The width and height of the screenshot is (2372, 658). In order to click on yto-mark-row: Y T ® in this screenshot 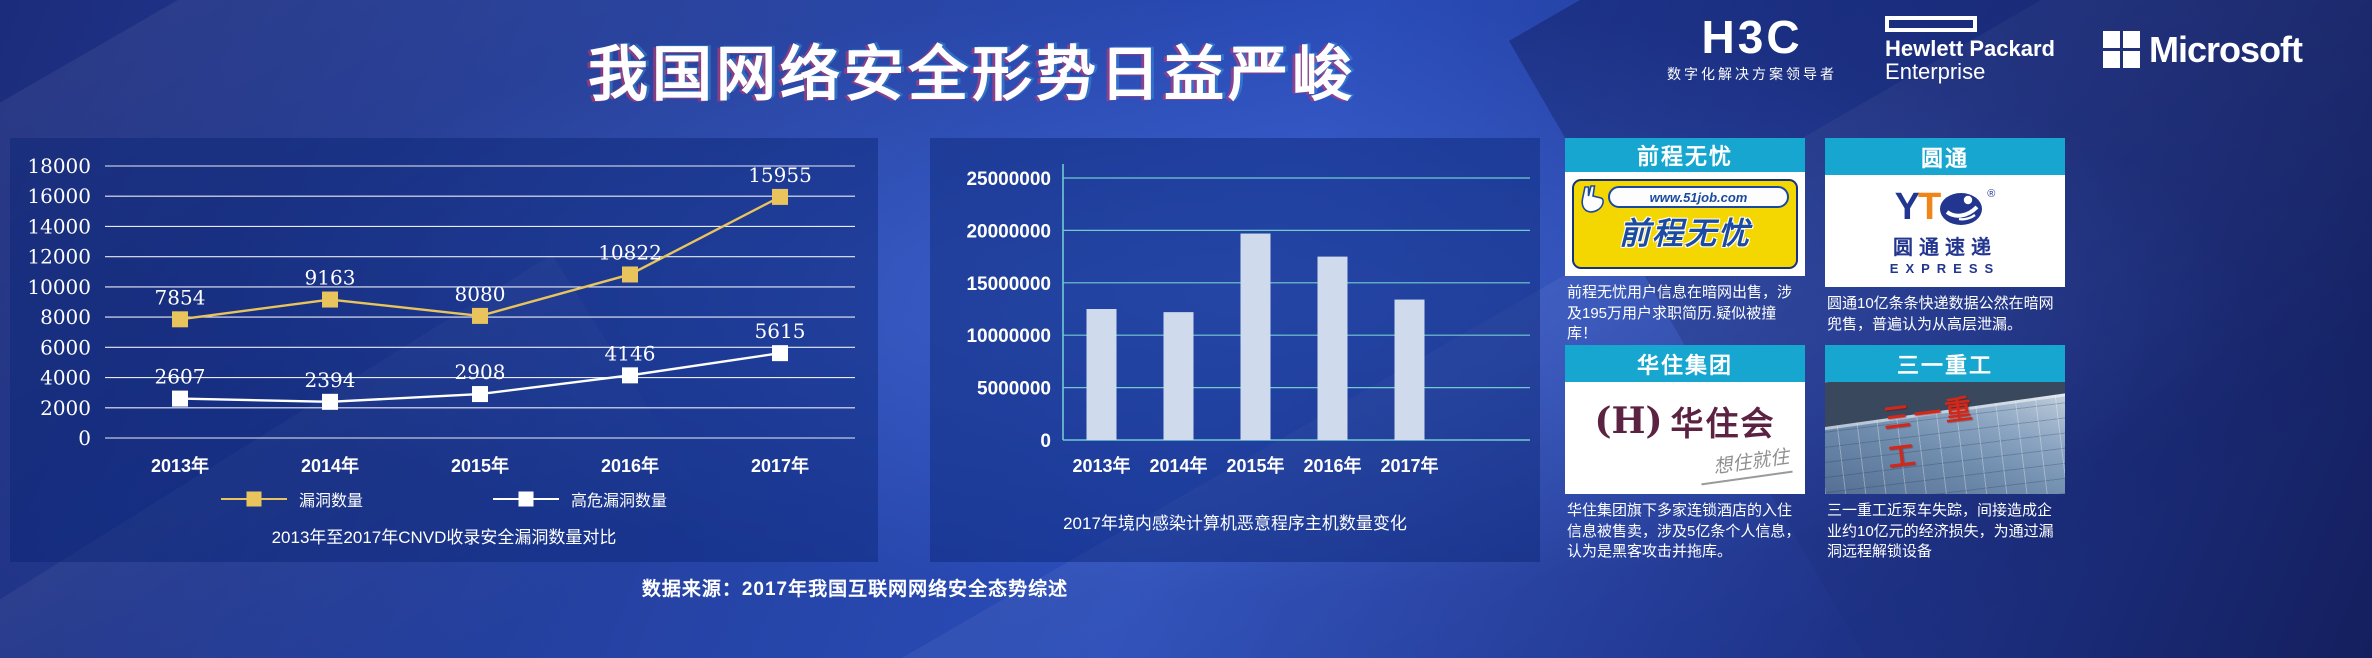, I will do `click(1945, 207)`.